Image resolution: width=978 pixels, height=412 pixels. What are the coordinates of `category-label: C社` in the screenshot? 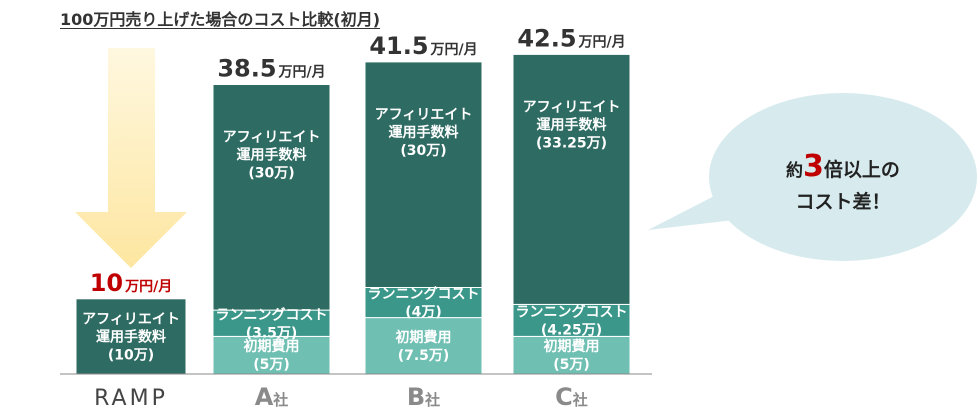 It's located at (571, 397).